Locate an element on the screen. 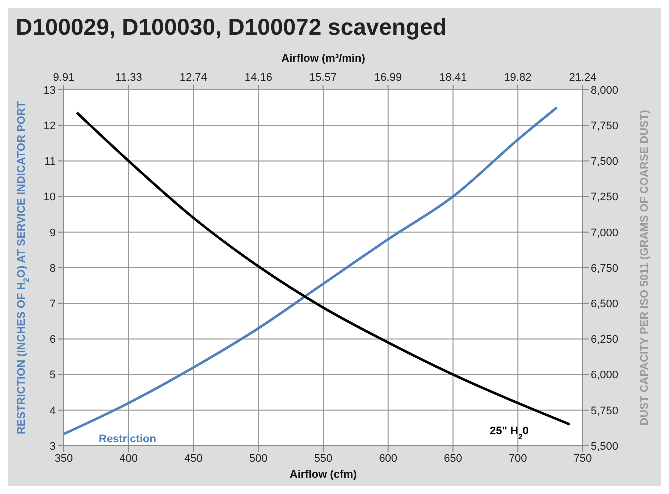 The height and width of the screenshot is (494, 669). x-axis-title: Airflow (cfm) is located at coordinates (324, 475).